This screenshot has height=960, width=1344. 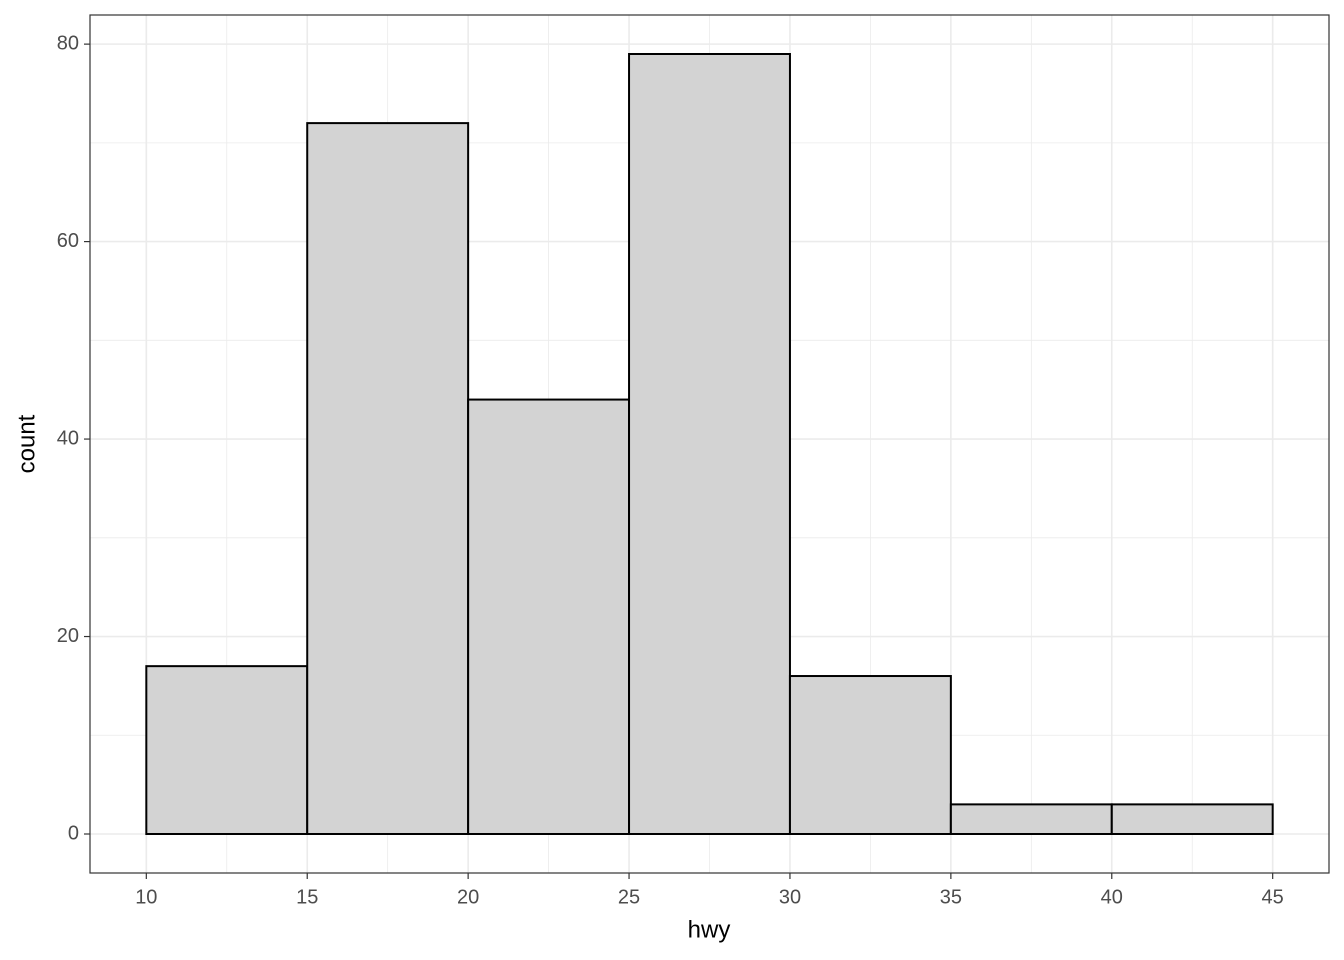 What do you see at coordinates (146, 897) in the screenshot?
I see `x-tick-label: 10` at bounding box center [146, 897].